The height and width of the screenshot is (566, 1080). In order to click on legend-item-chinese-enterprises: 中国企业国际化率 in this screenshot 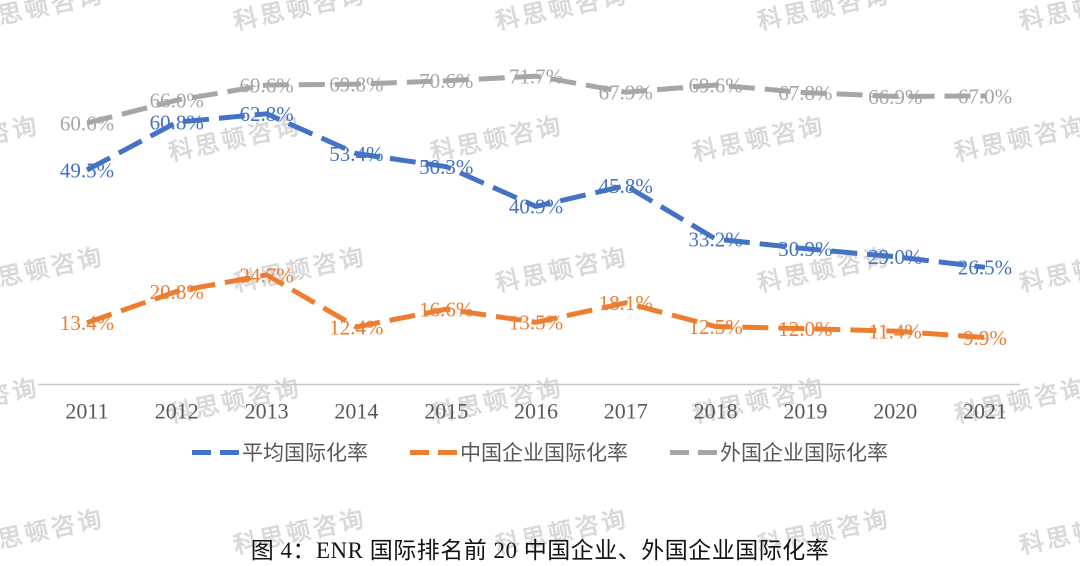, I will do `click(519, 452)`.